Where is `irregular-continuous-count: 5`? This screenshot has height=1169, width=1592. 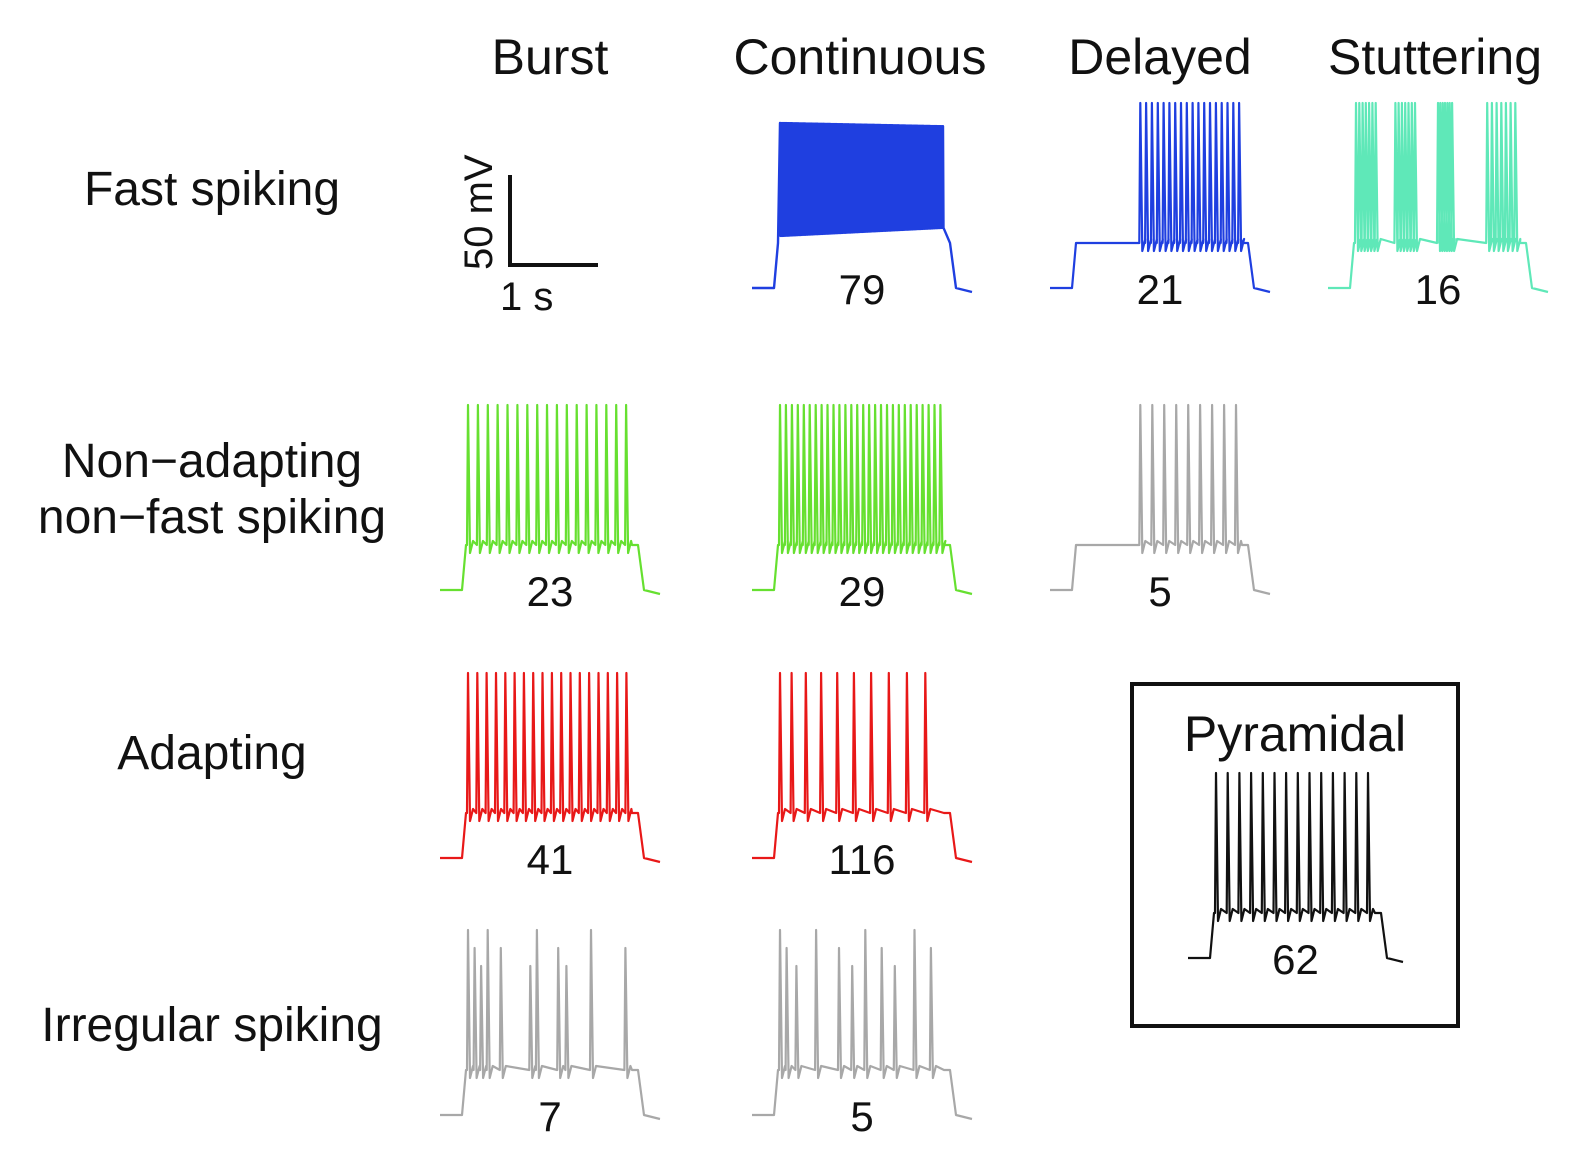
irregular-continuous-count: 5 is located at coordinates (862, 1116).